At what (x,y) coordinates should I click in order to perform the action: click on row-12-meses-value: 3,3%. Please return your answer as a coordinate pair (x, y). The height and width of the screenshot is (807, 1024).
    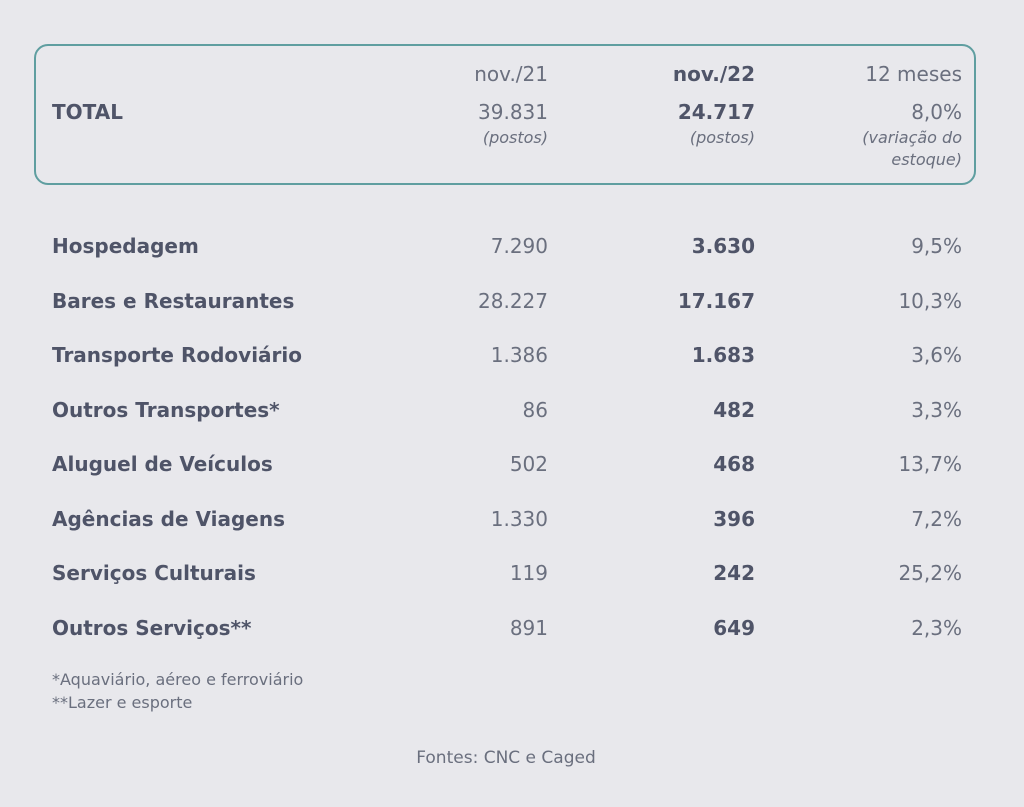
    Looking at the image, I should click on (936, 410).